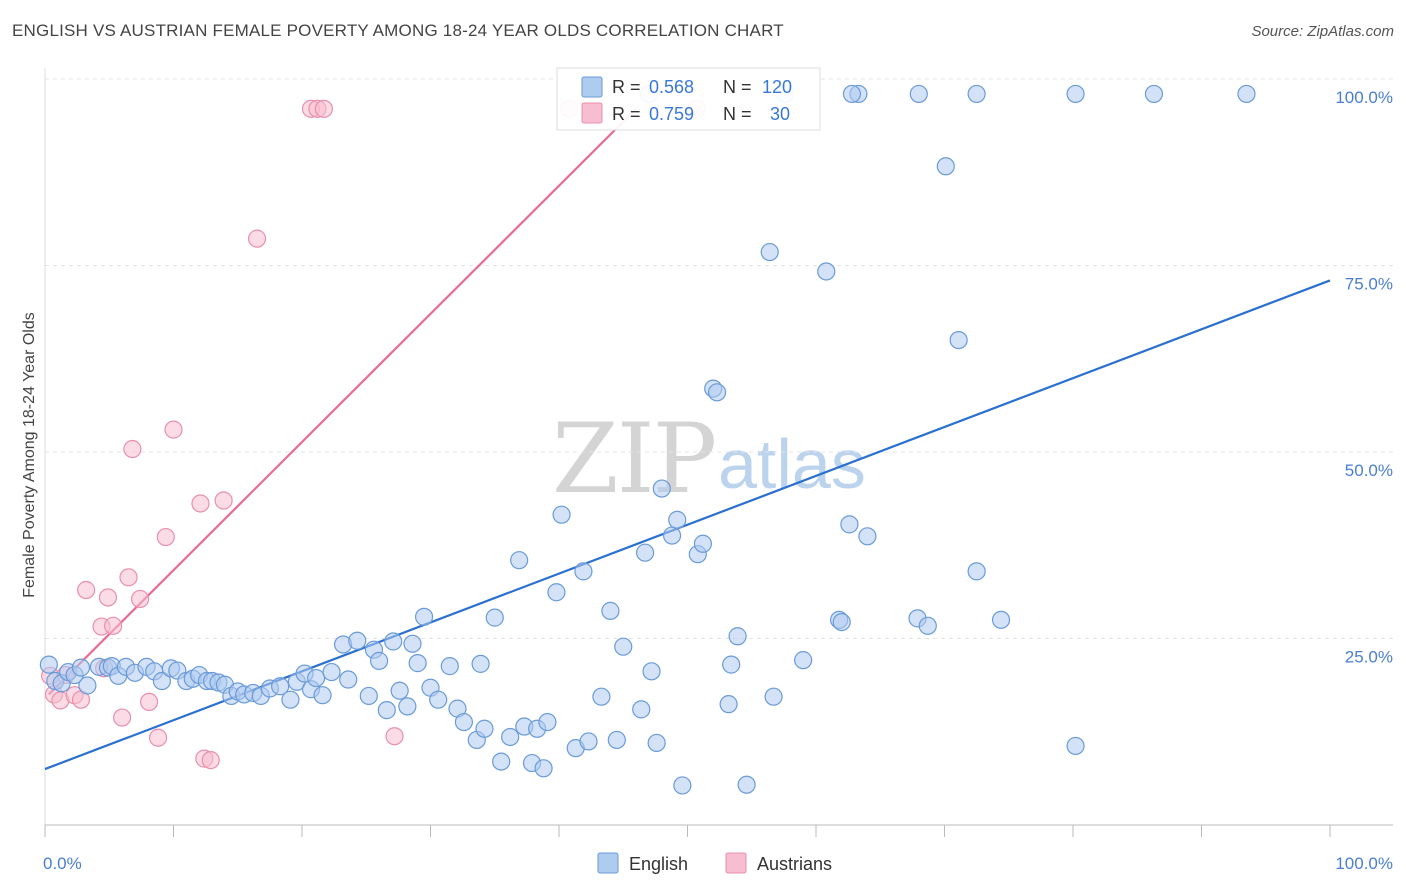 The height and width of the screenshot is (892, 1406). I want to click on stats-r-value-austrians: 0.759, so click(671, 114).